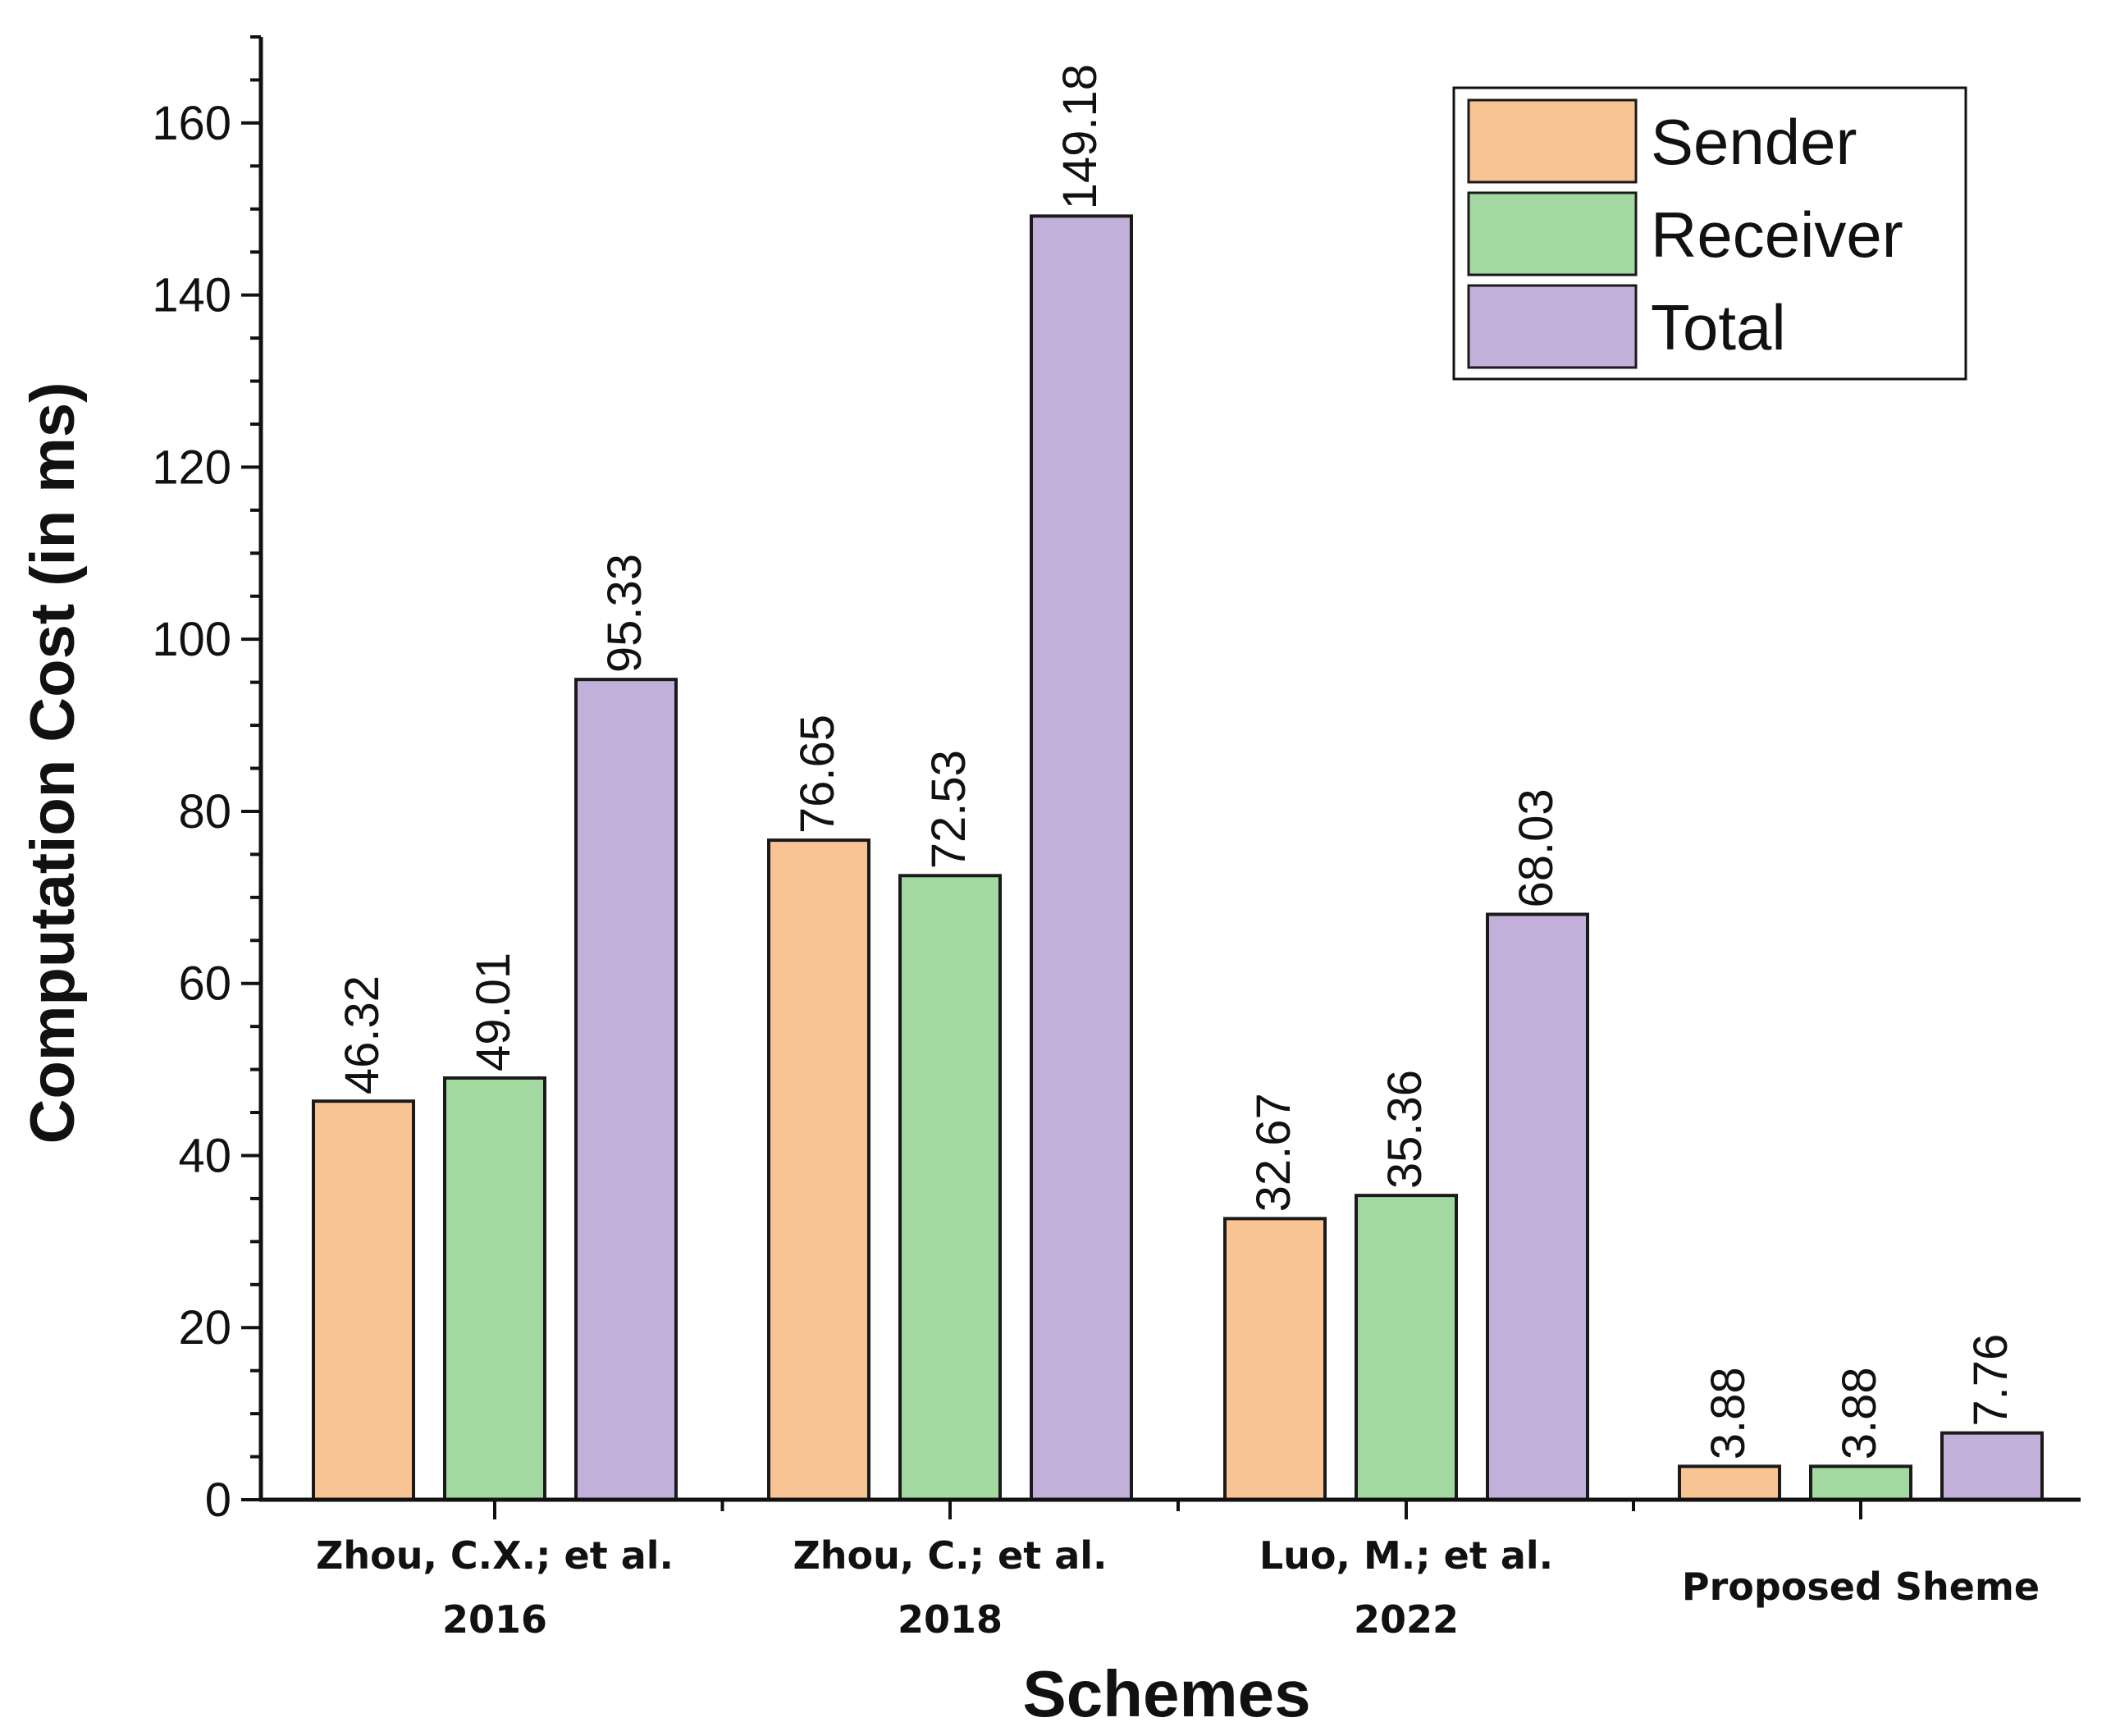  Describe the element at coordinates (950, 1619) in the screenshot. I see `category-label-2-line-2: 2018` at that location.